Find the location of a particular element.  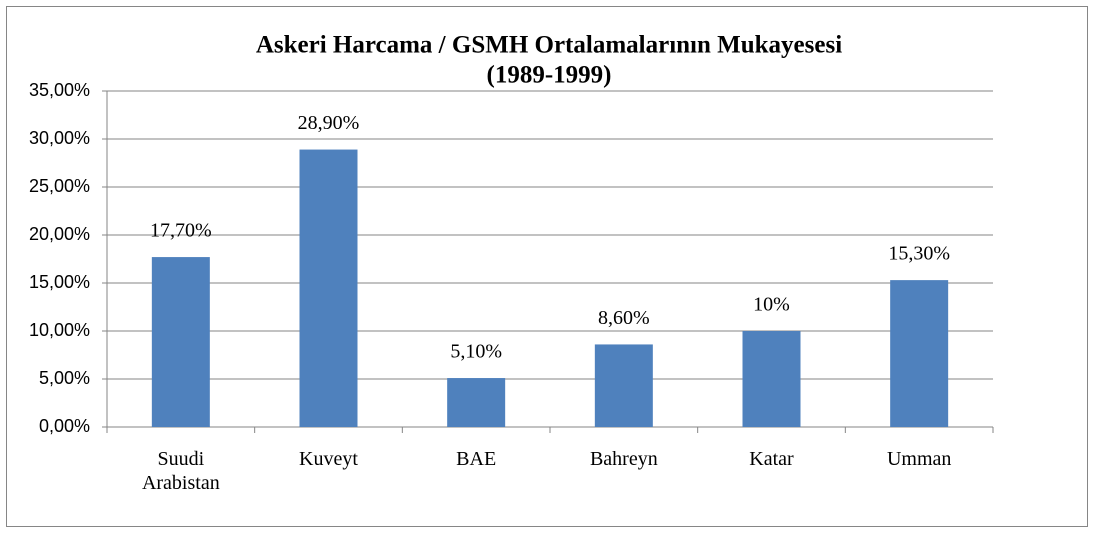

y-tick-label: 30,00% is located at coordinates (59, 138).